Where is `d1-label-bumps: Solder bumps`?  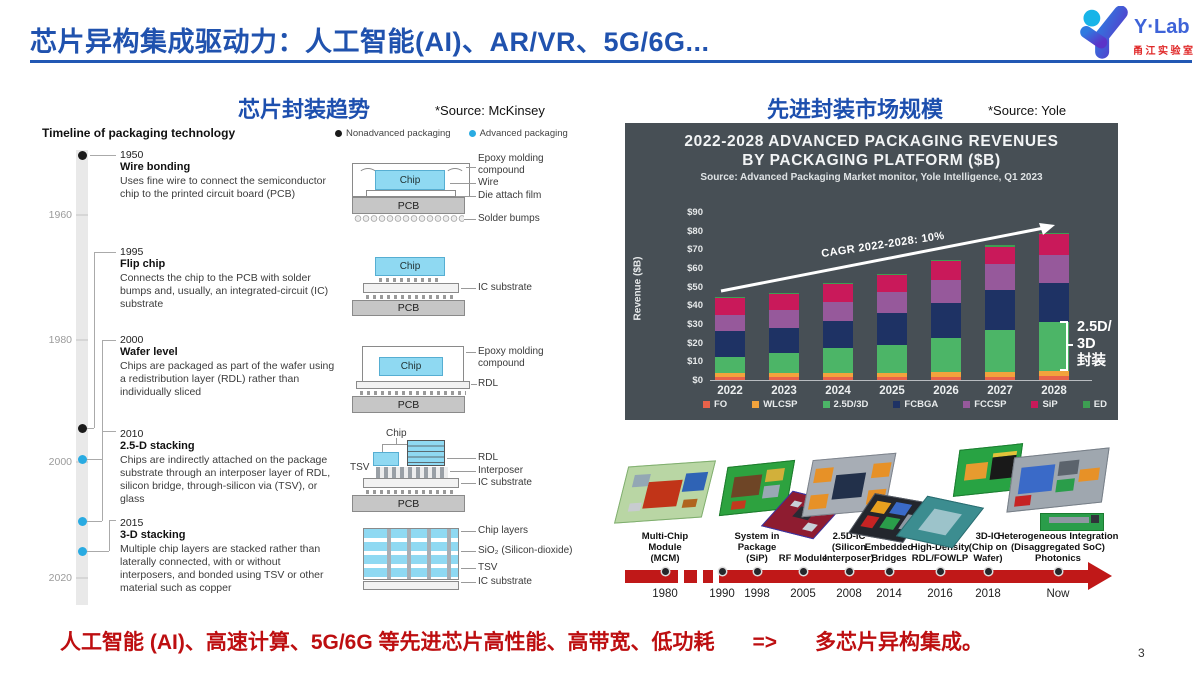
d1-label-bumps: Solder bumps is located at coordinates (509, 218).